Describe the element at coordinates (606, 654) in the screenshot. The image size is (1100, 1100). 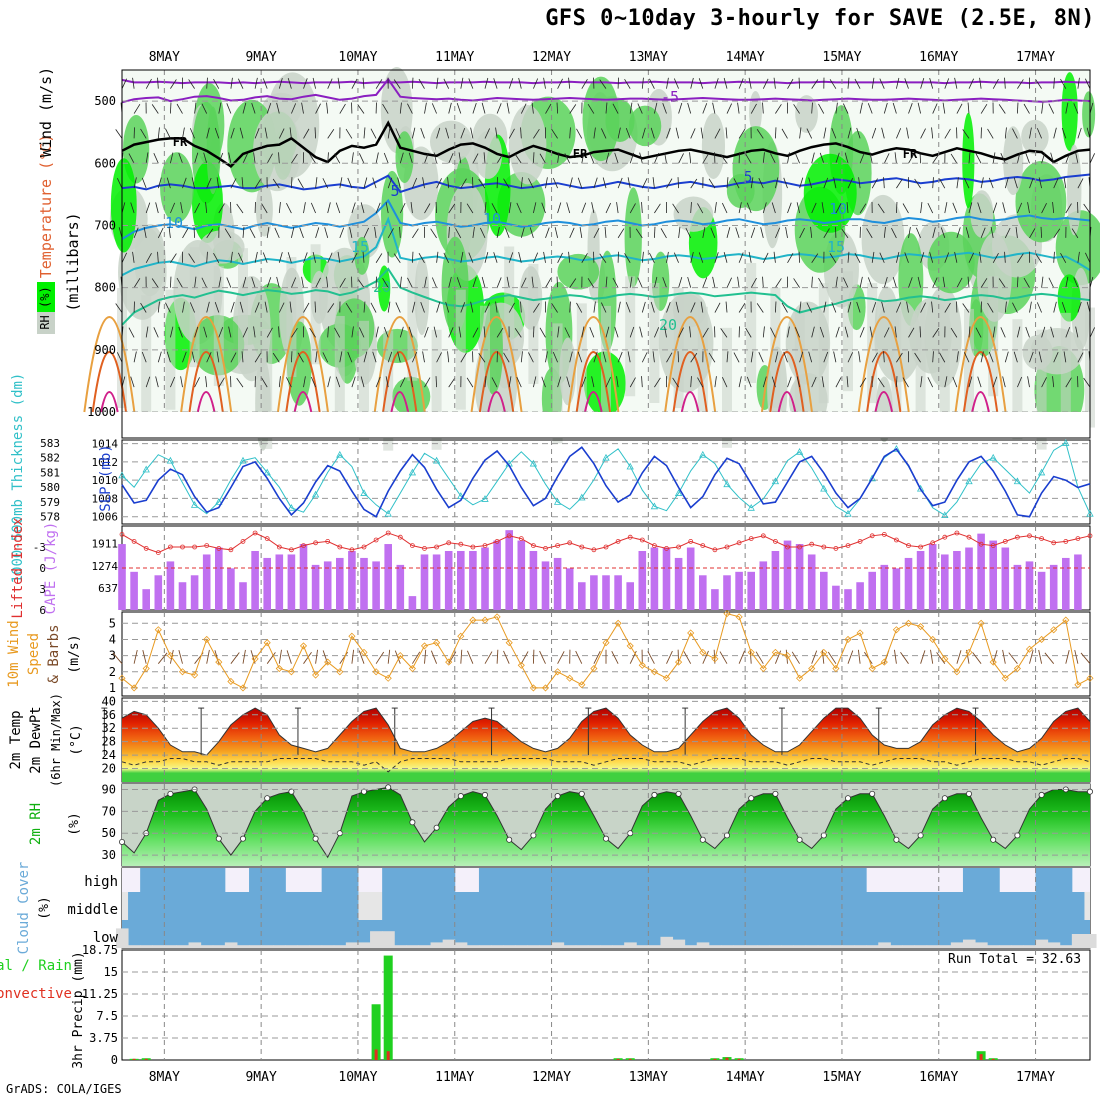
I see `wind10m-panel-frame` at that location.